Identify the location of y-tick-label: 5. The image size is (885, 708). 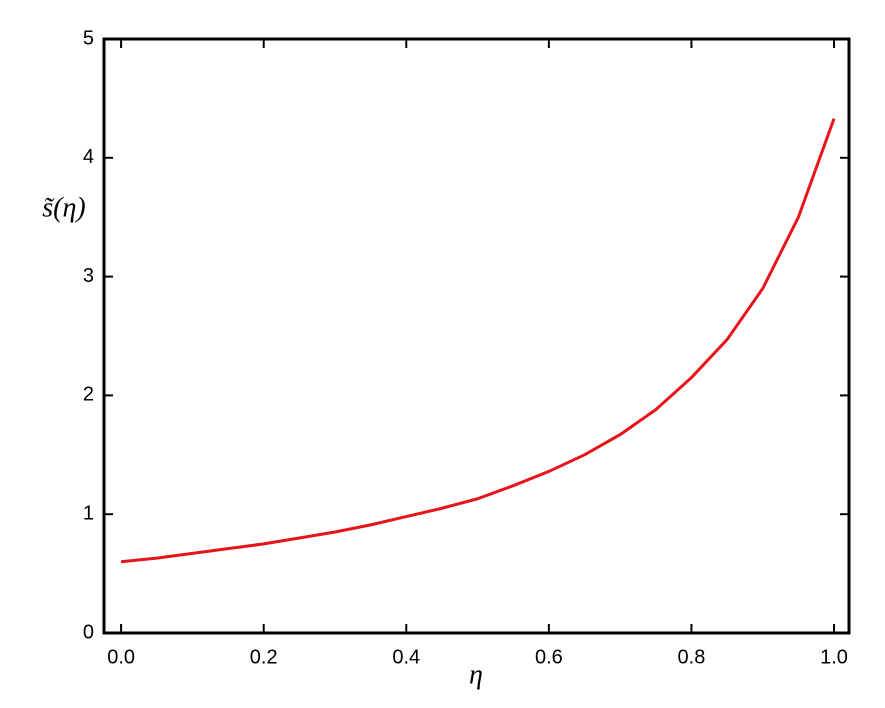
(88, 38).